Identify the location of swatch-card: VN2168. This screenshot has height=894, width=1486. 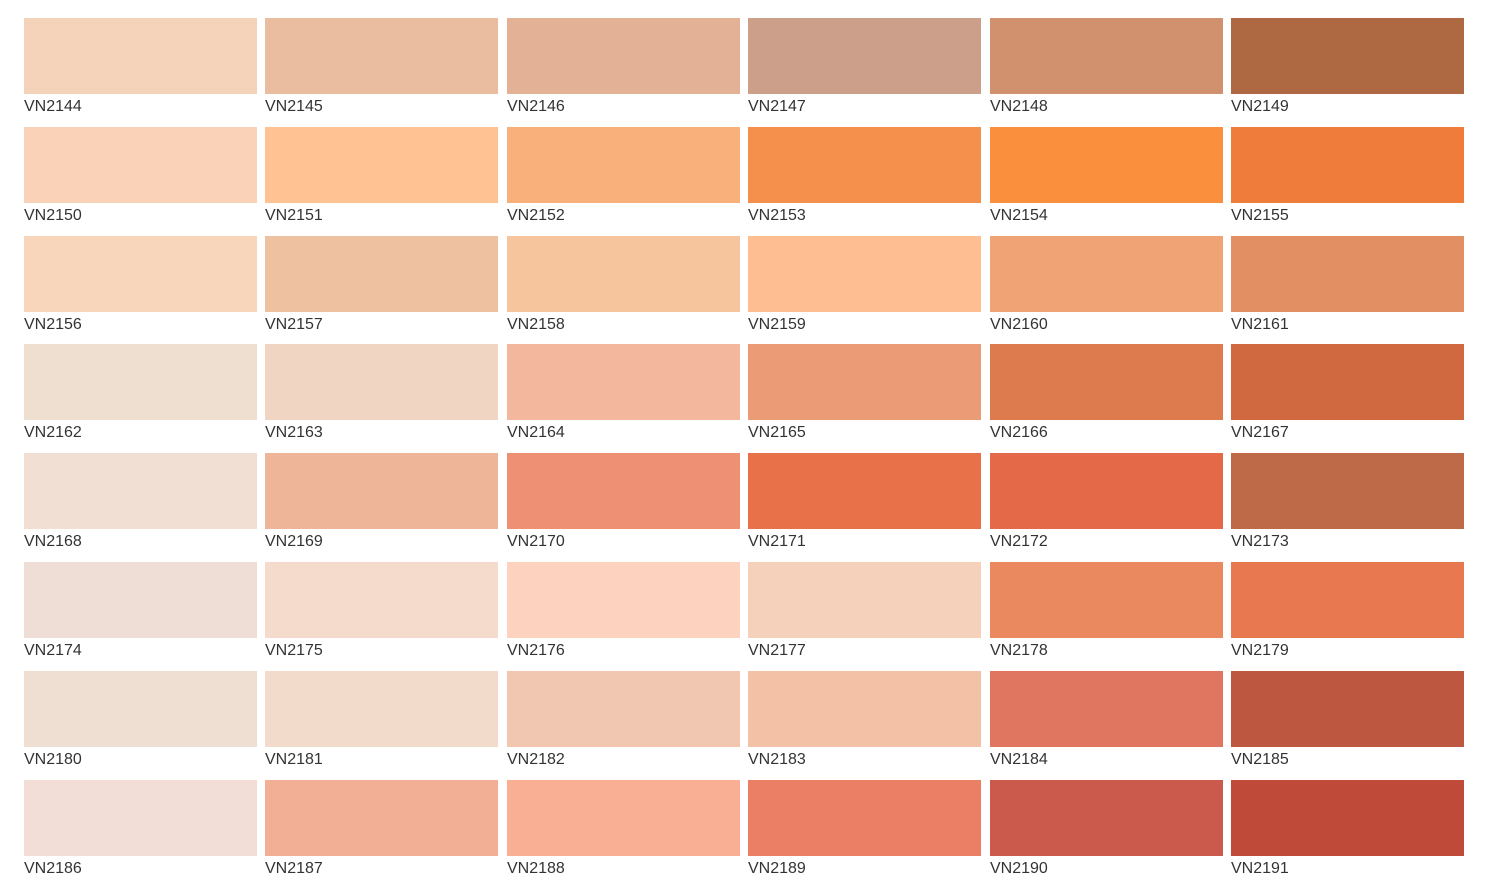
(140, 505).